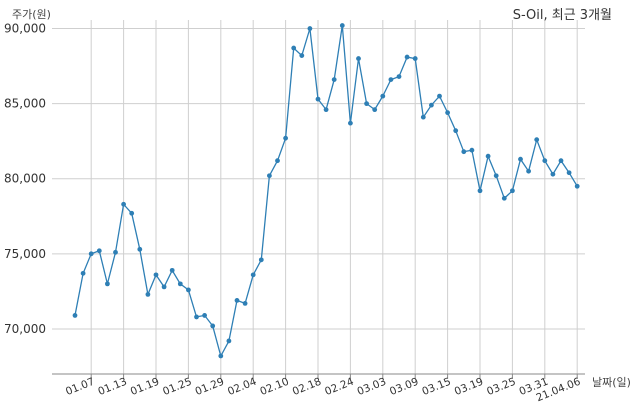  What do you see at coordinates (242, 387) in the screenshot?
I see `x-tick-label: 02.04` at bounding box center [242, 387].